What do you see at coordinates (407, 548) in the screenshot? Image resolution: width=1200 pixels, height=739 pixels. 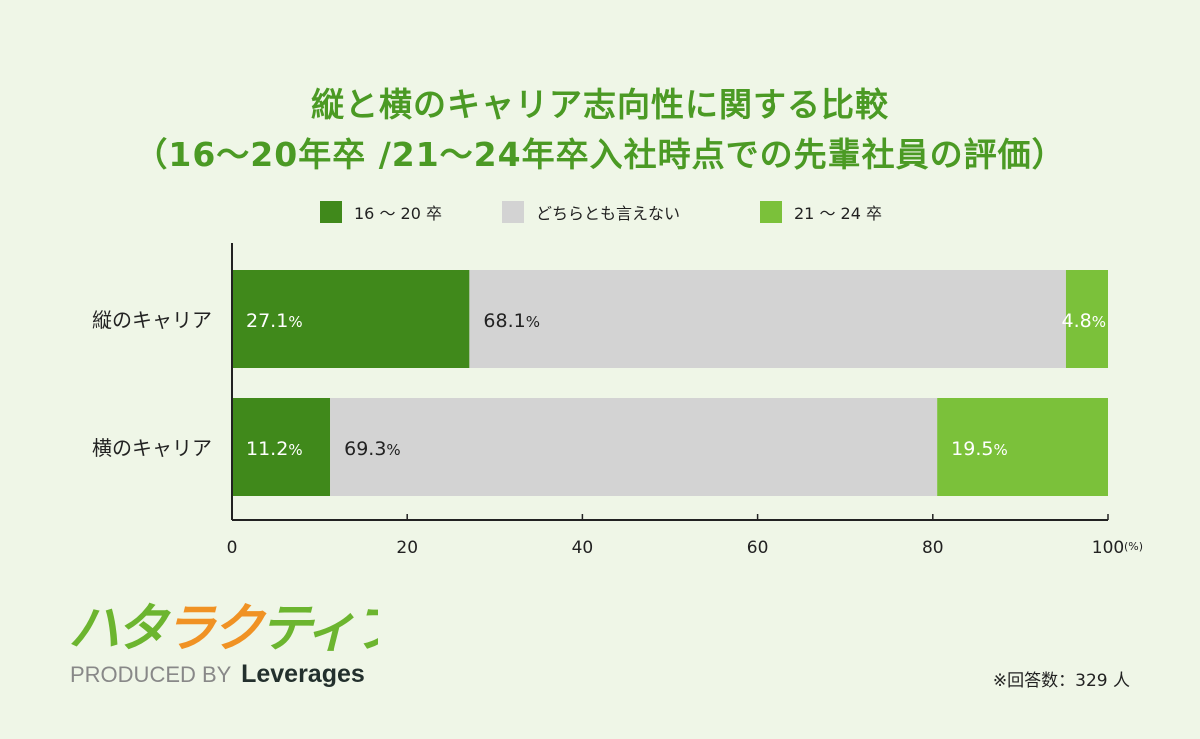 I see `x-tick-label: 20` at bounding box center [407, 548].